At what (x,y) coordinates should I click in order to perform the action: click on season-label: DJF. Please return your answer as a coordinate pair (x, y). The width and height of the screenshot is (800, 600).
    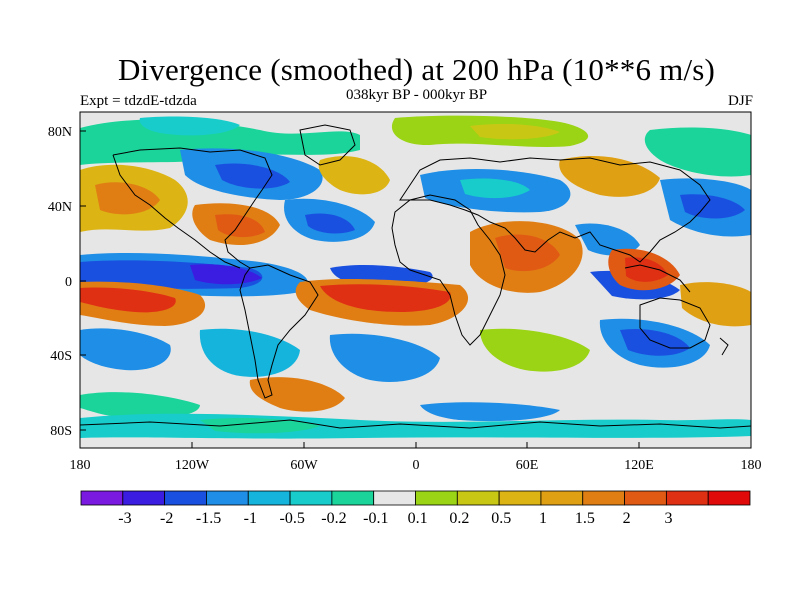
    Looking at the image, I should click on (740, 101).